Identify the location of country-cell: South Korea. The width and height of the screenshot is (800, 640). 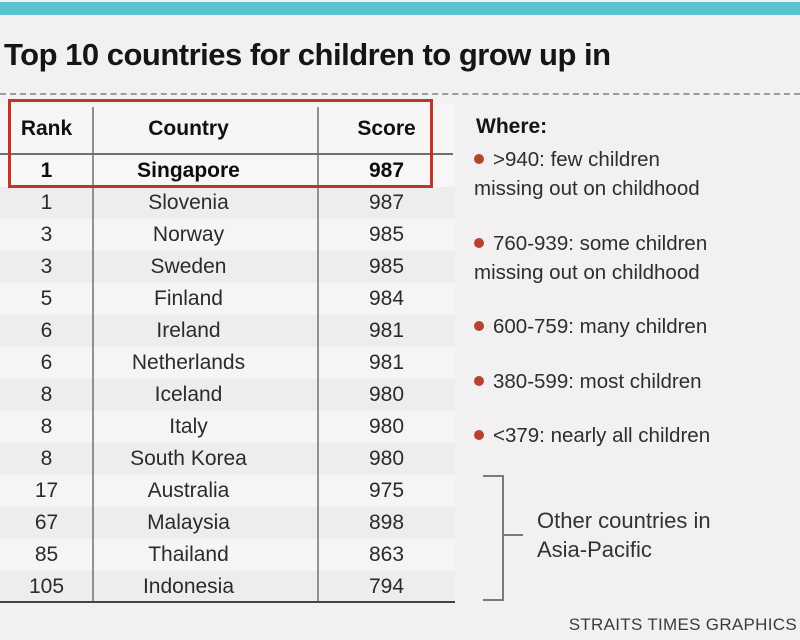
(188, 458).